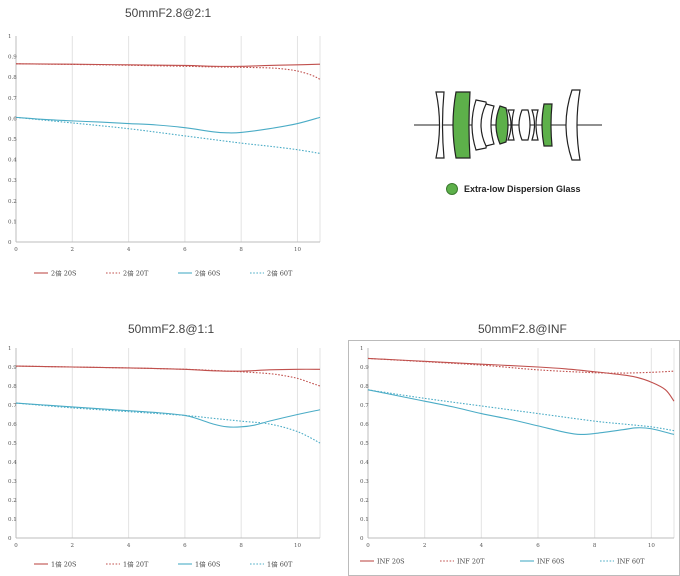  Describe the element at coordinates (63, 273) in the screenshot. I see `legend-label-0: 2倍 20S` at that location.